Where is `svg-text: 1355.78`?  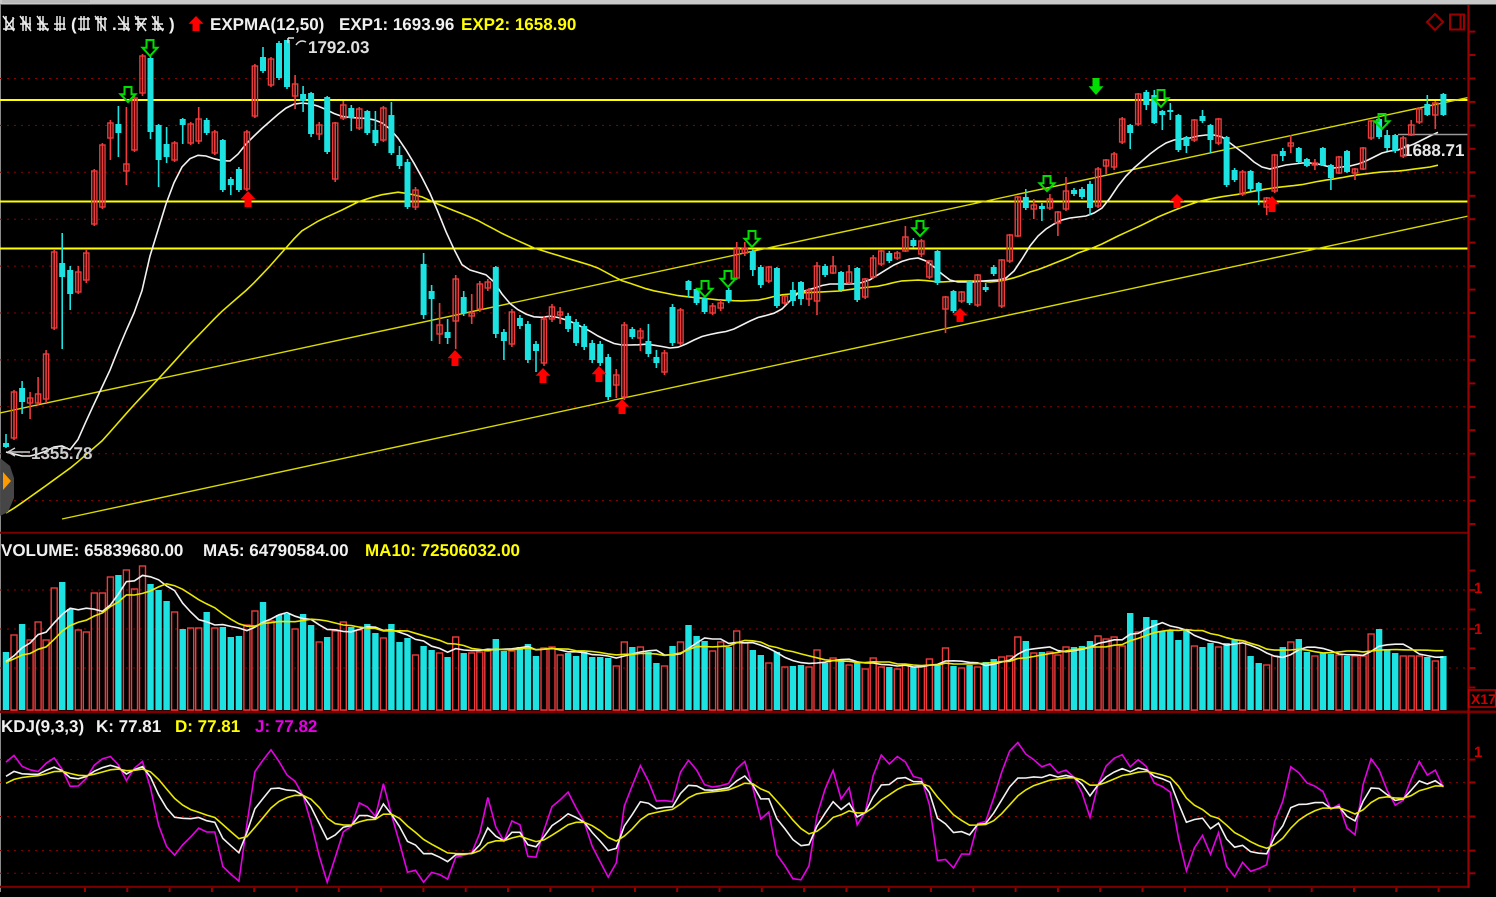 svg-text: 1355.78 is located at coordinates (61, 453).